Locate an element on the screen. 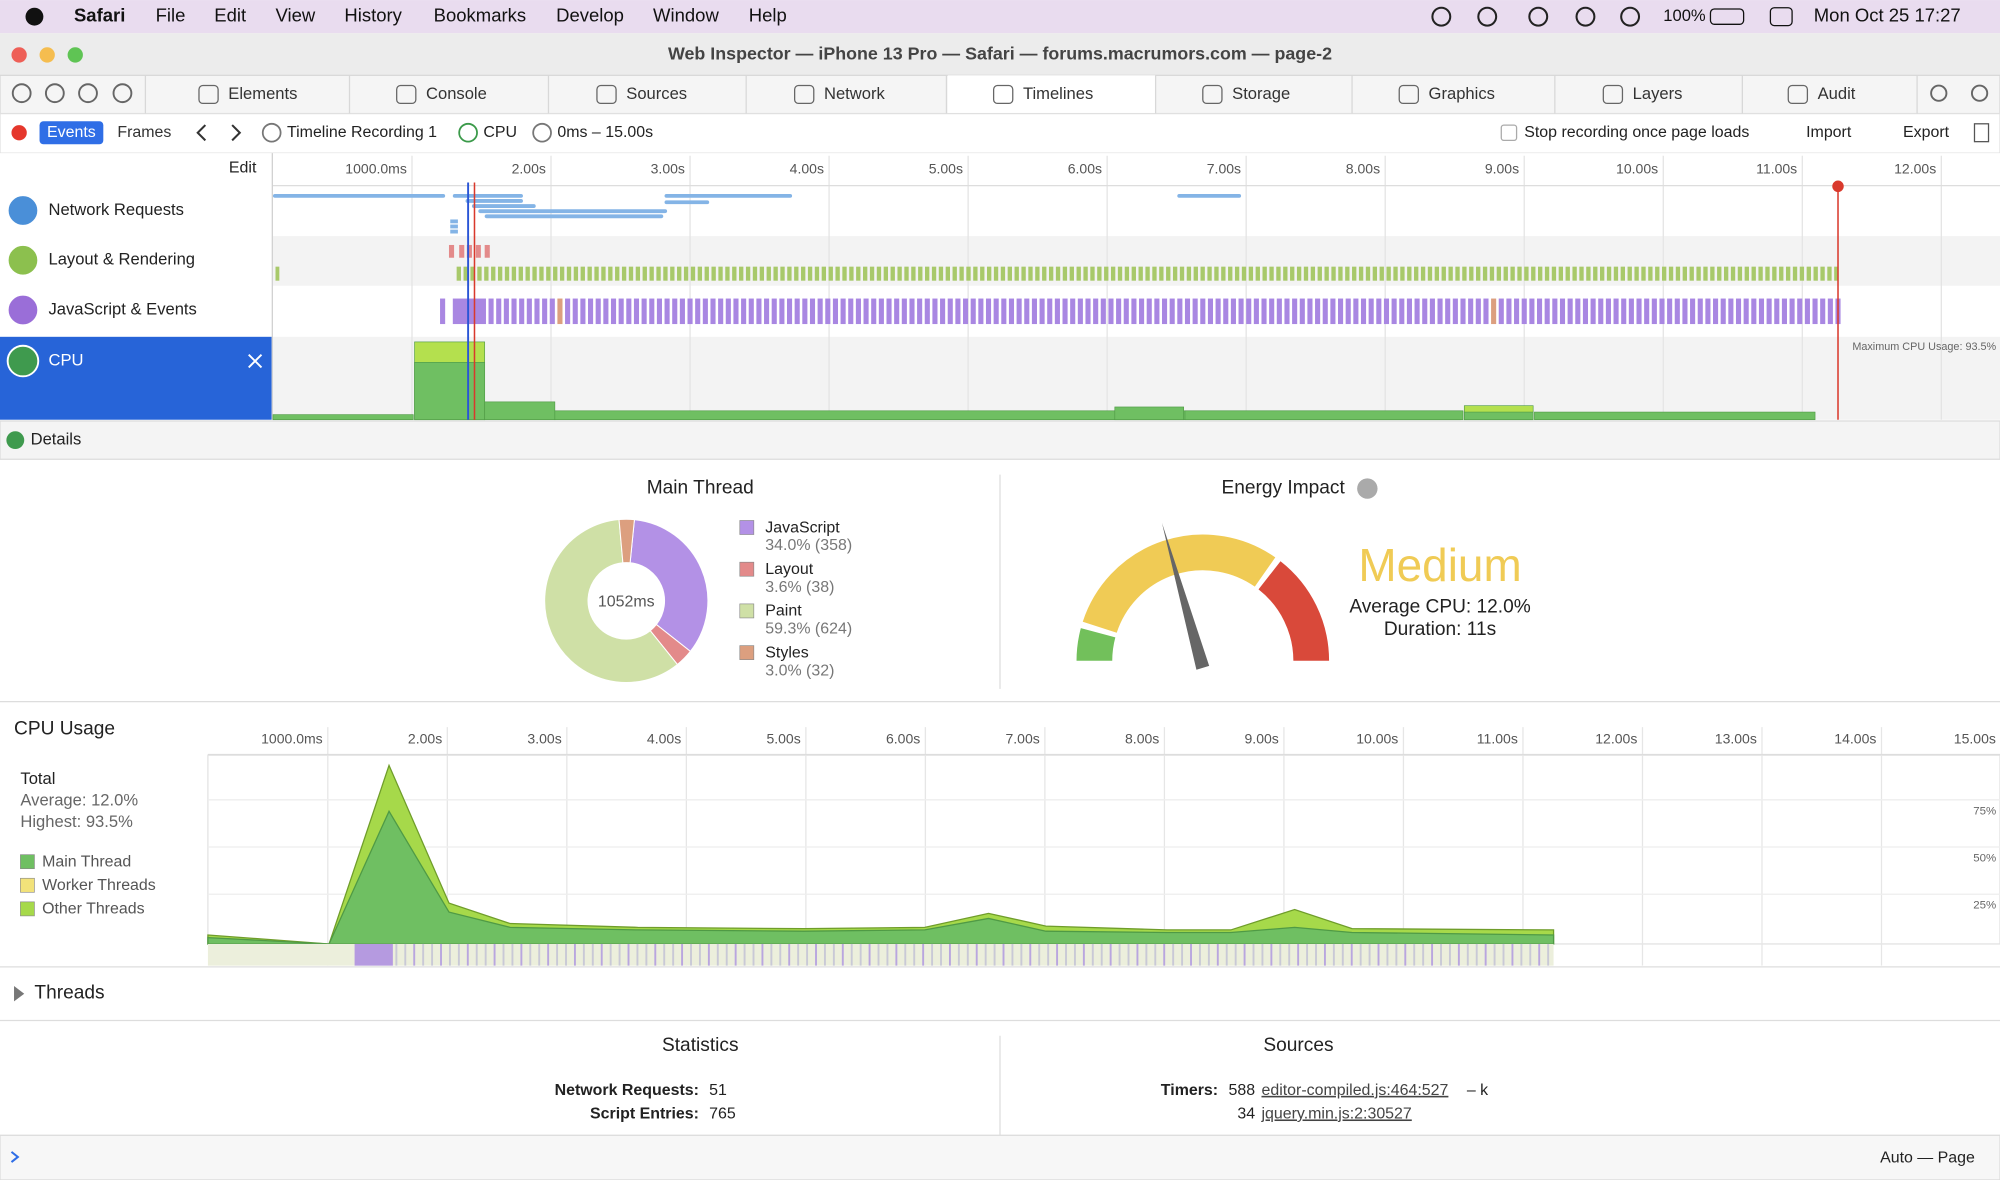 The width and height of the screenshot is (2000, 1185). tab: Layers is located at coordinates (1658, 93).